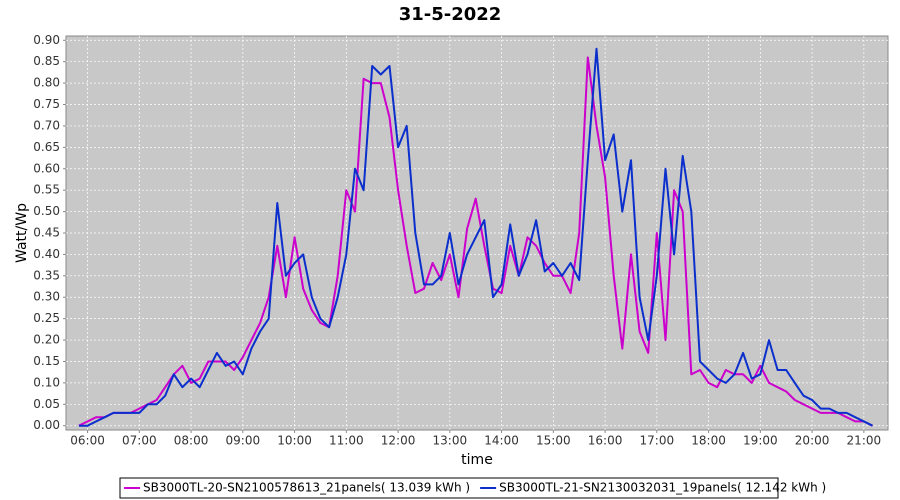 This screenshot has width=900, height=500. I want to click on y-tick-label: 0.40, so click(46, 254).